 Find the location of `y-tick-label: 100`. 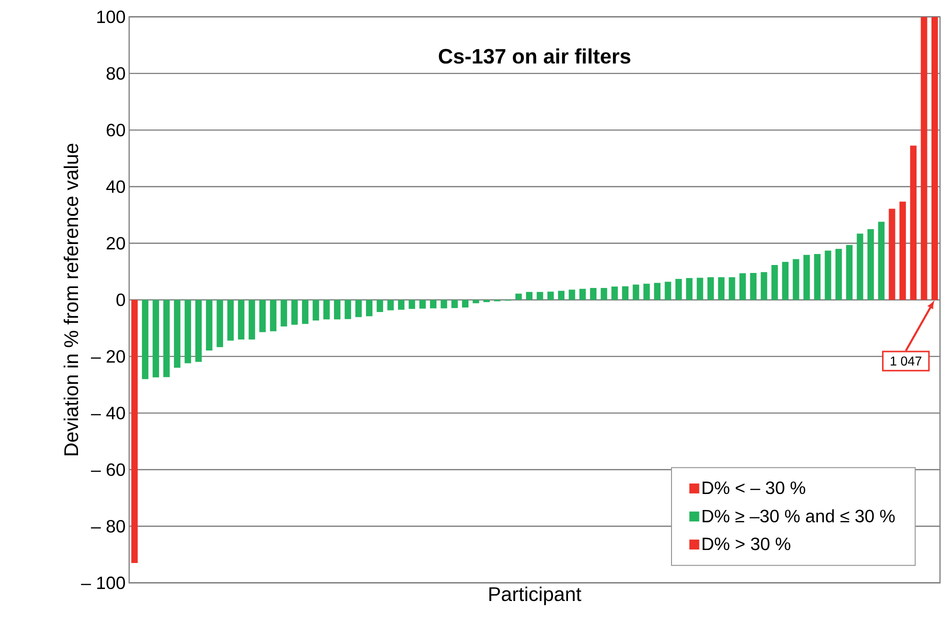

y-tick-label: 100 is located at coordinates (111, 17).